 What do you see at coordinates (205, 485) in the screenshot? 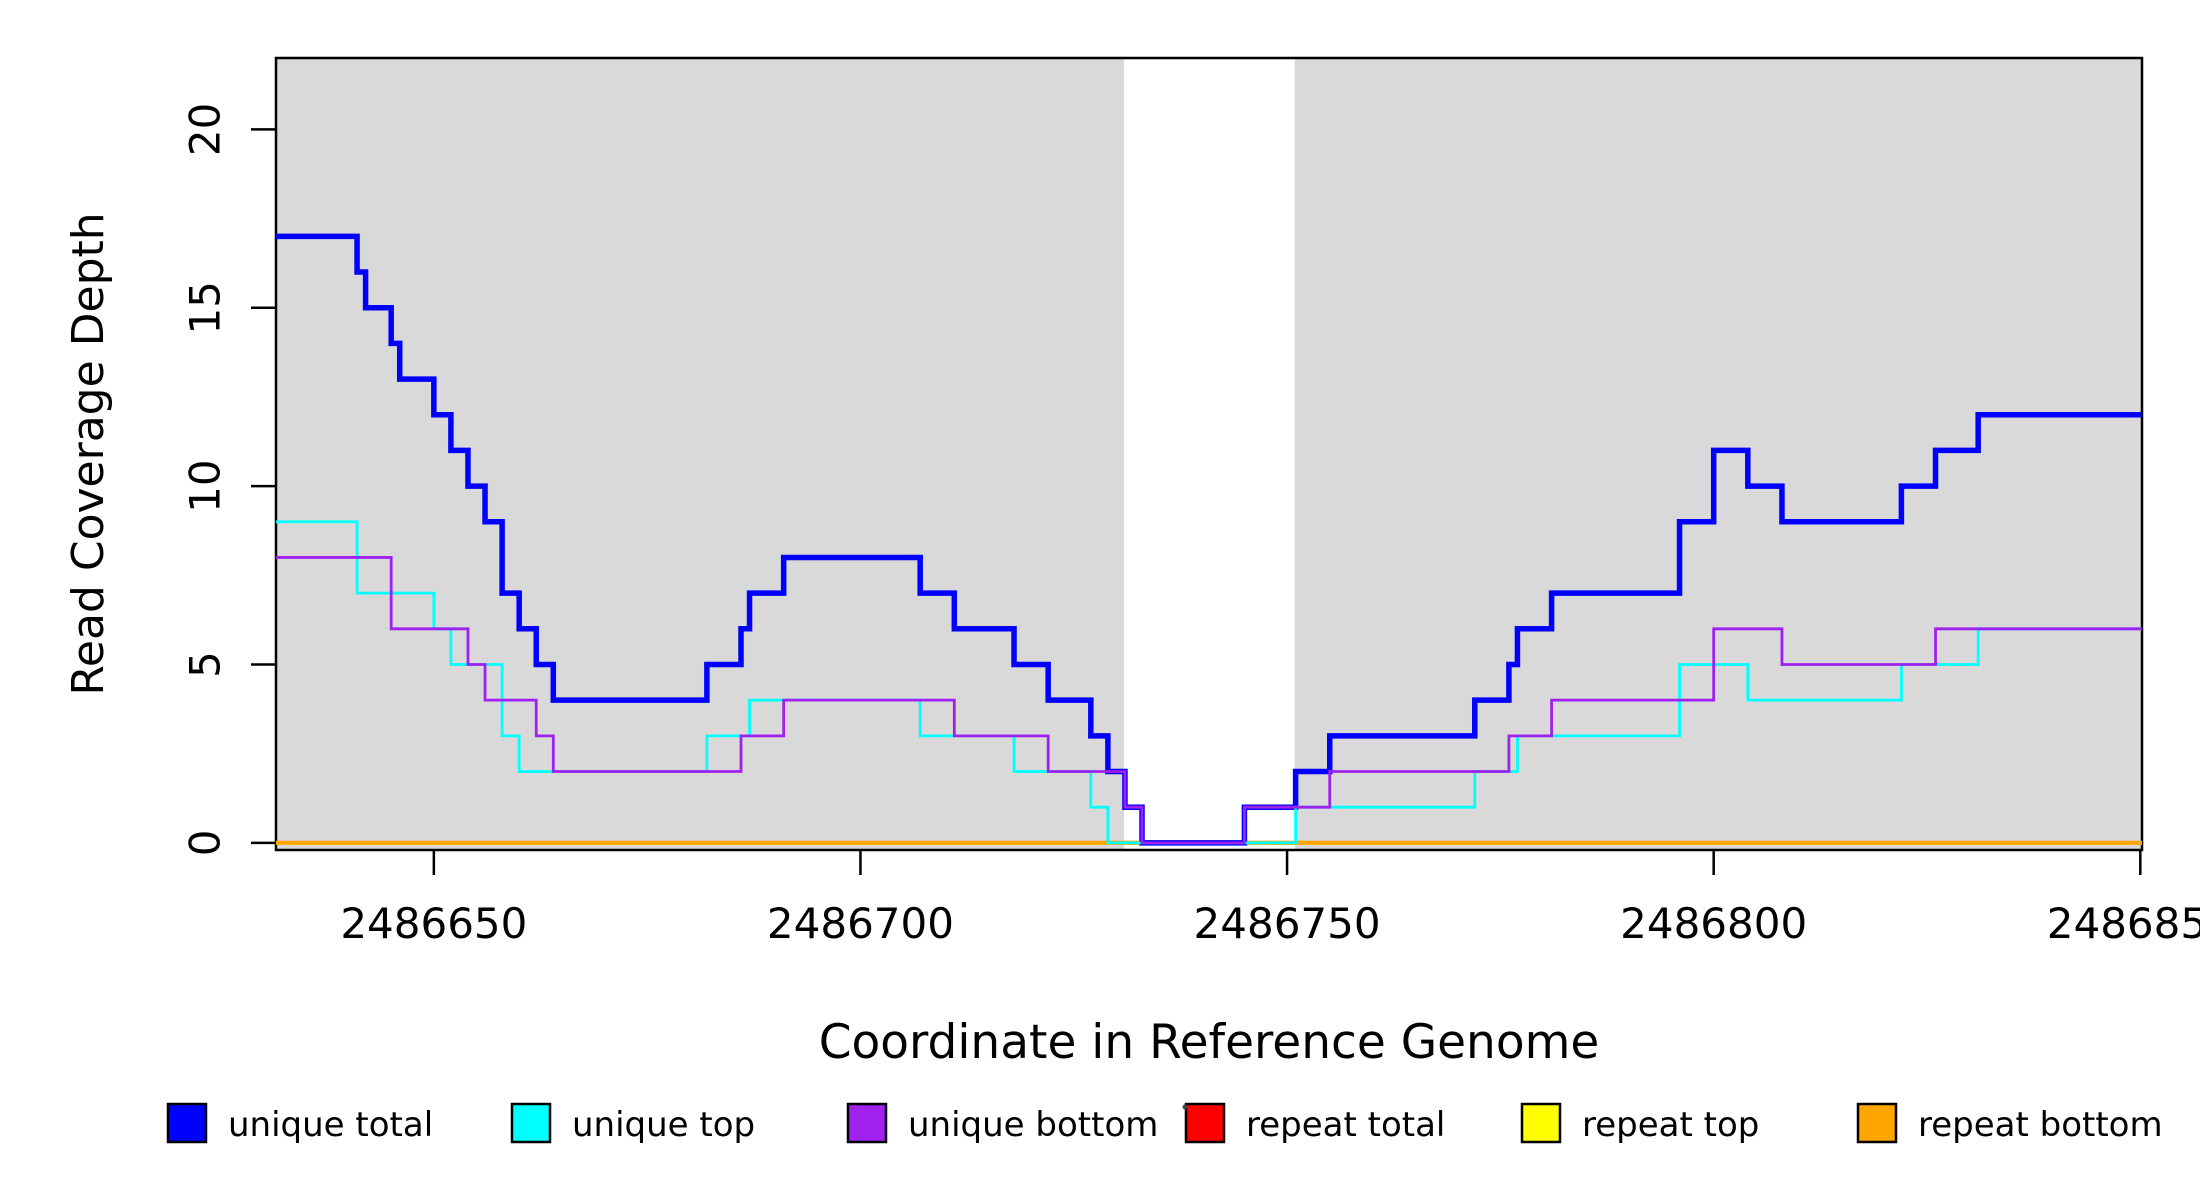
I see `y-tick-label: 10` at bounding box center [205, 485].